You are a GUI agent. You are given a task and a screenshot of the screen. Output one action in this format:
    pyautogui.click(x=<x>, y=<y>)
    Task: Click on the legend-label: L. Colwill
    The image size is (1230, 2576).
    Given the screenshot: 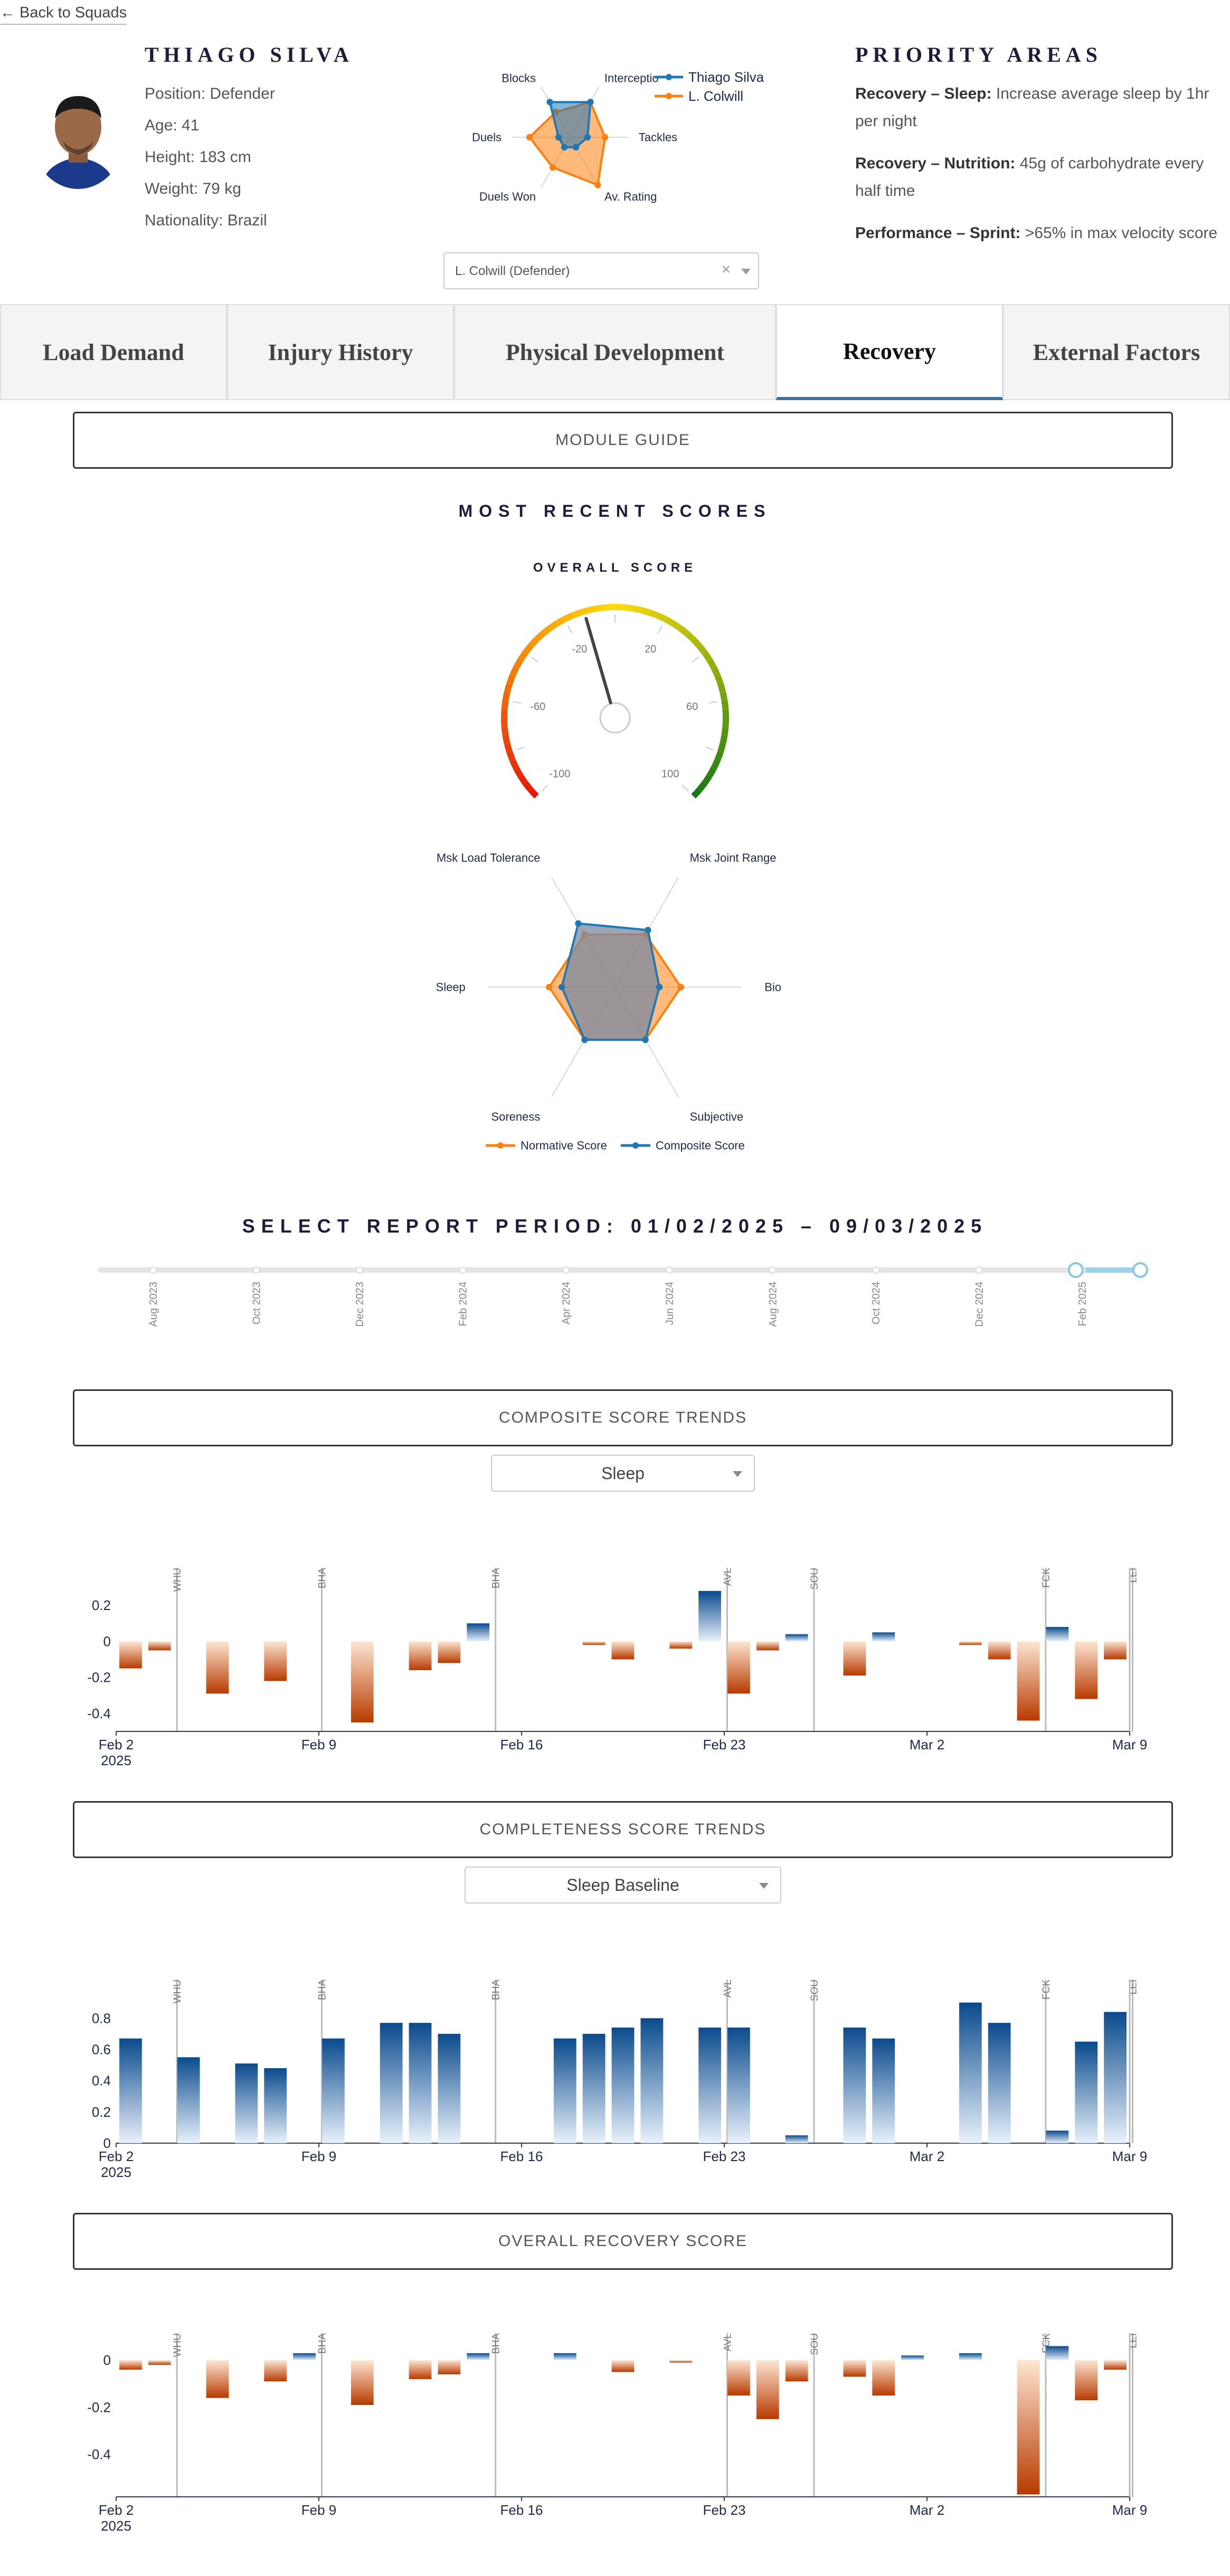 What is the action you would take?
    pyautogui.click(x=715, y=96)
    